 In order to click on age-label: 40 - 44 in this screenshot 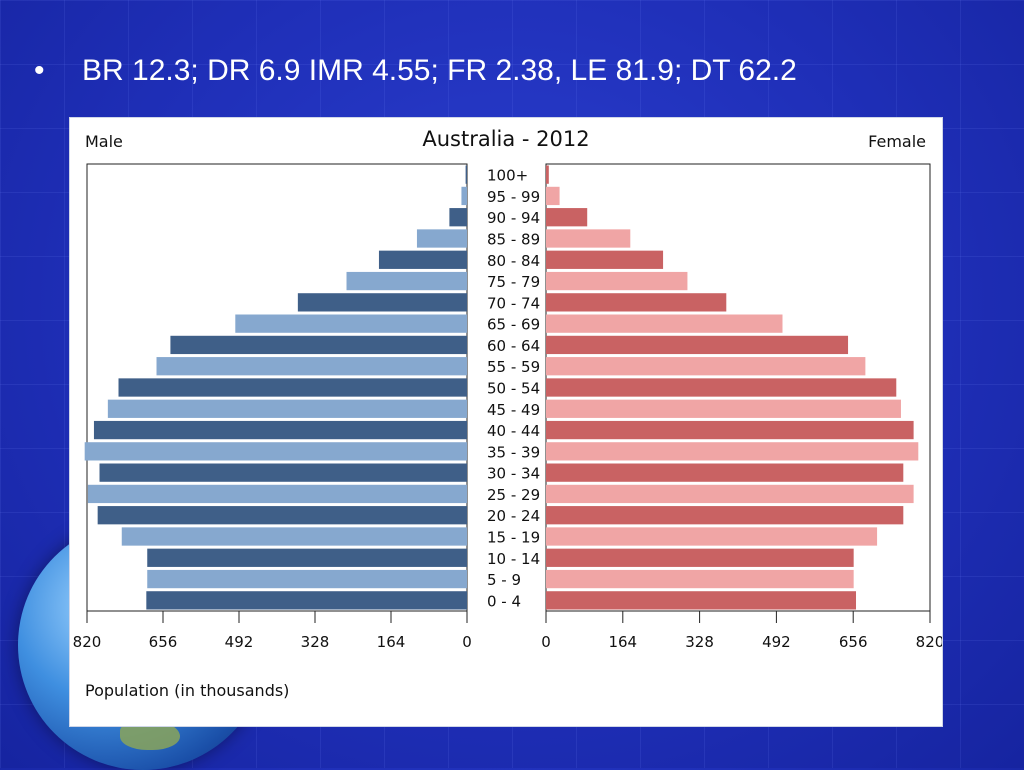, I will do `click(513, 431)`.